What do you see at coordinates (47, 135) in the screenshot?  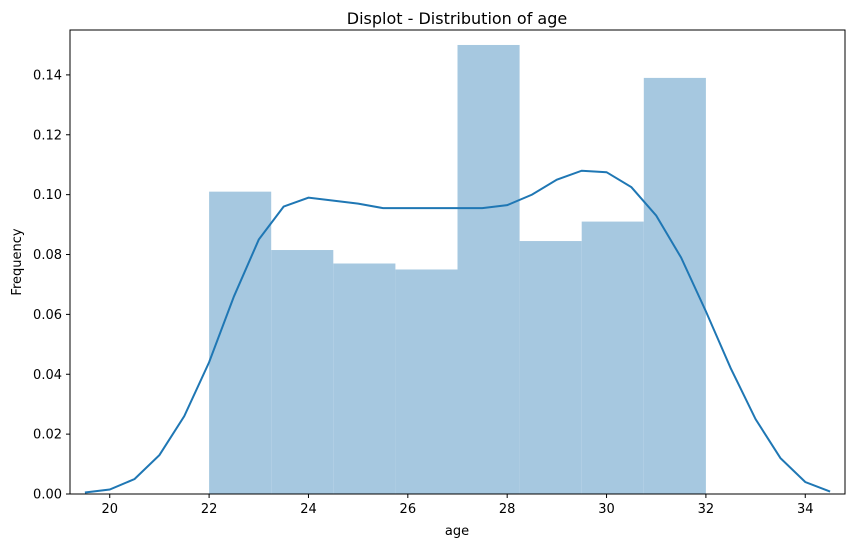 I see `y-tick-label: 0.12` at bounding box center [47, 135].